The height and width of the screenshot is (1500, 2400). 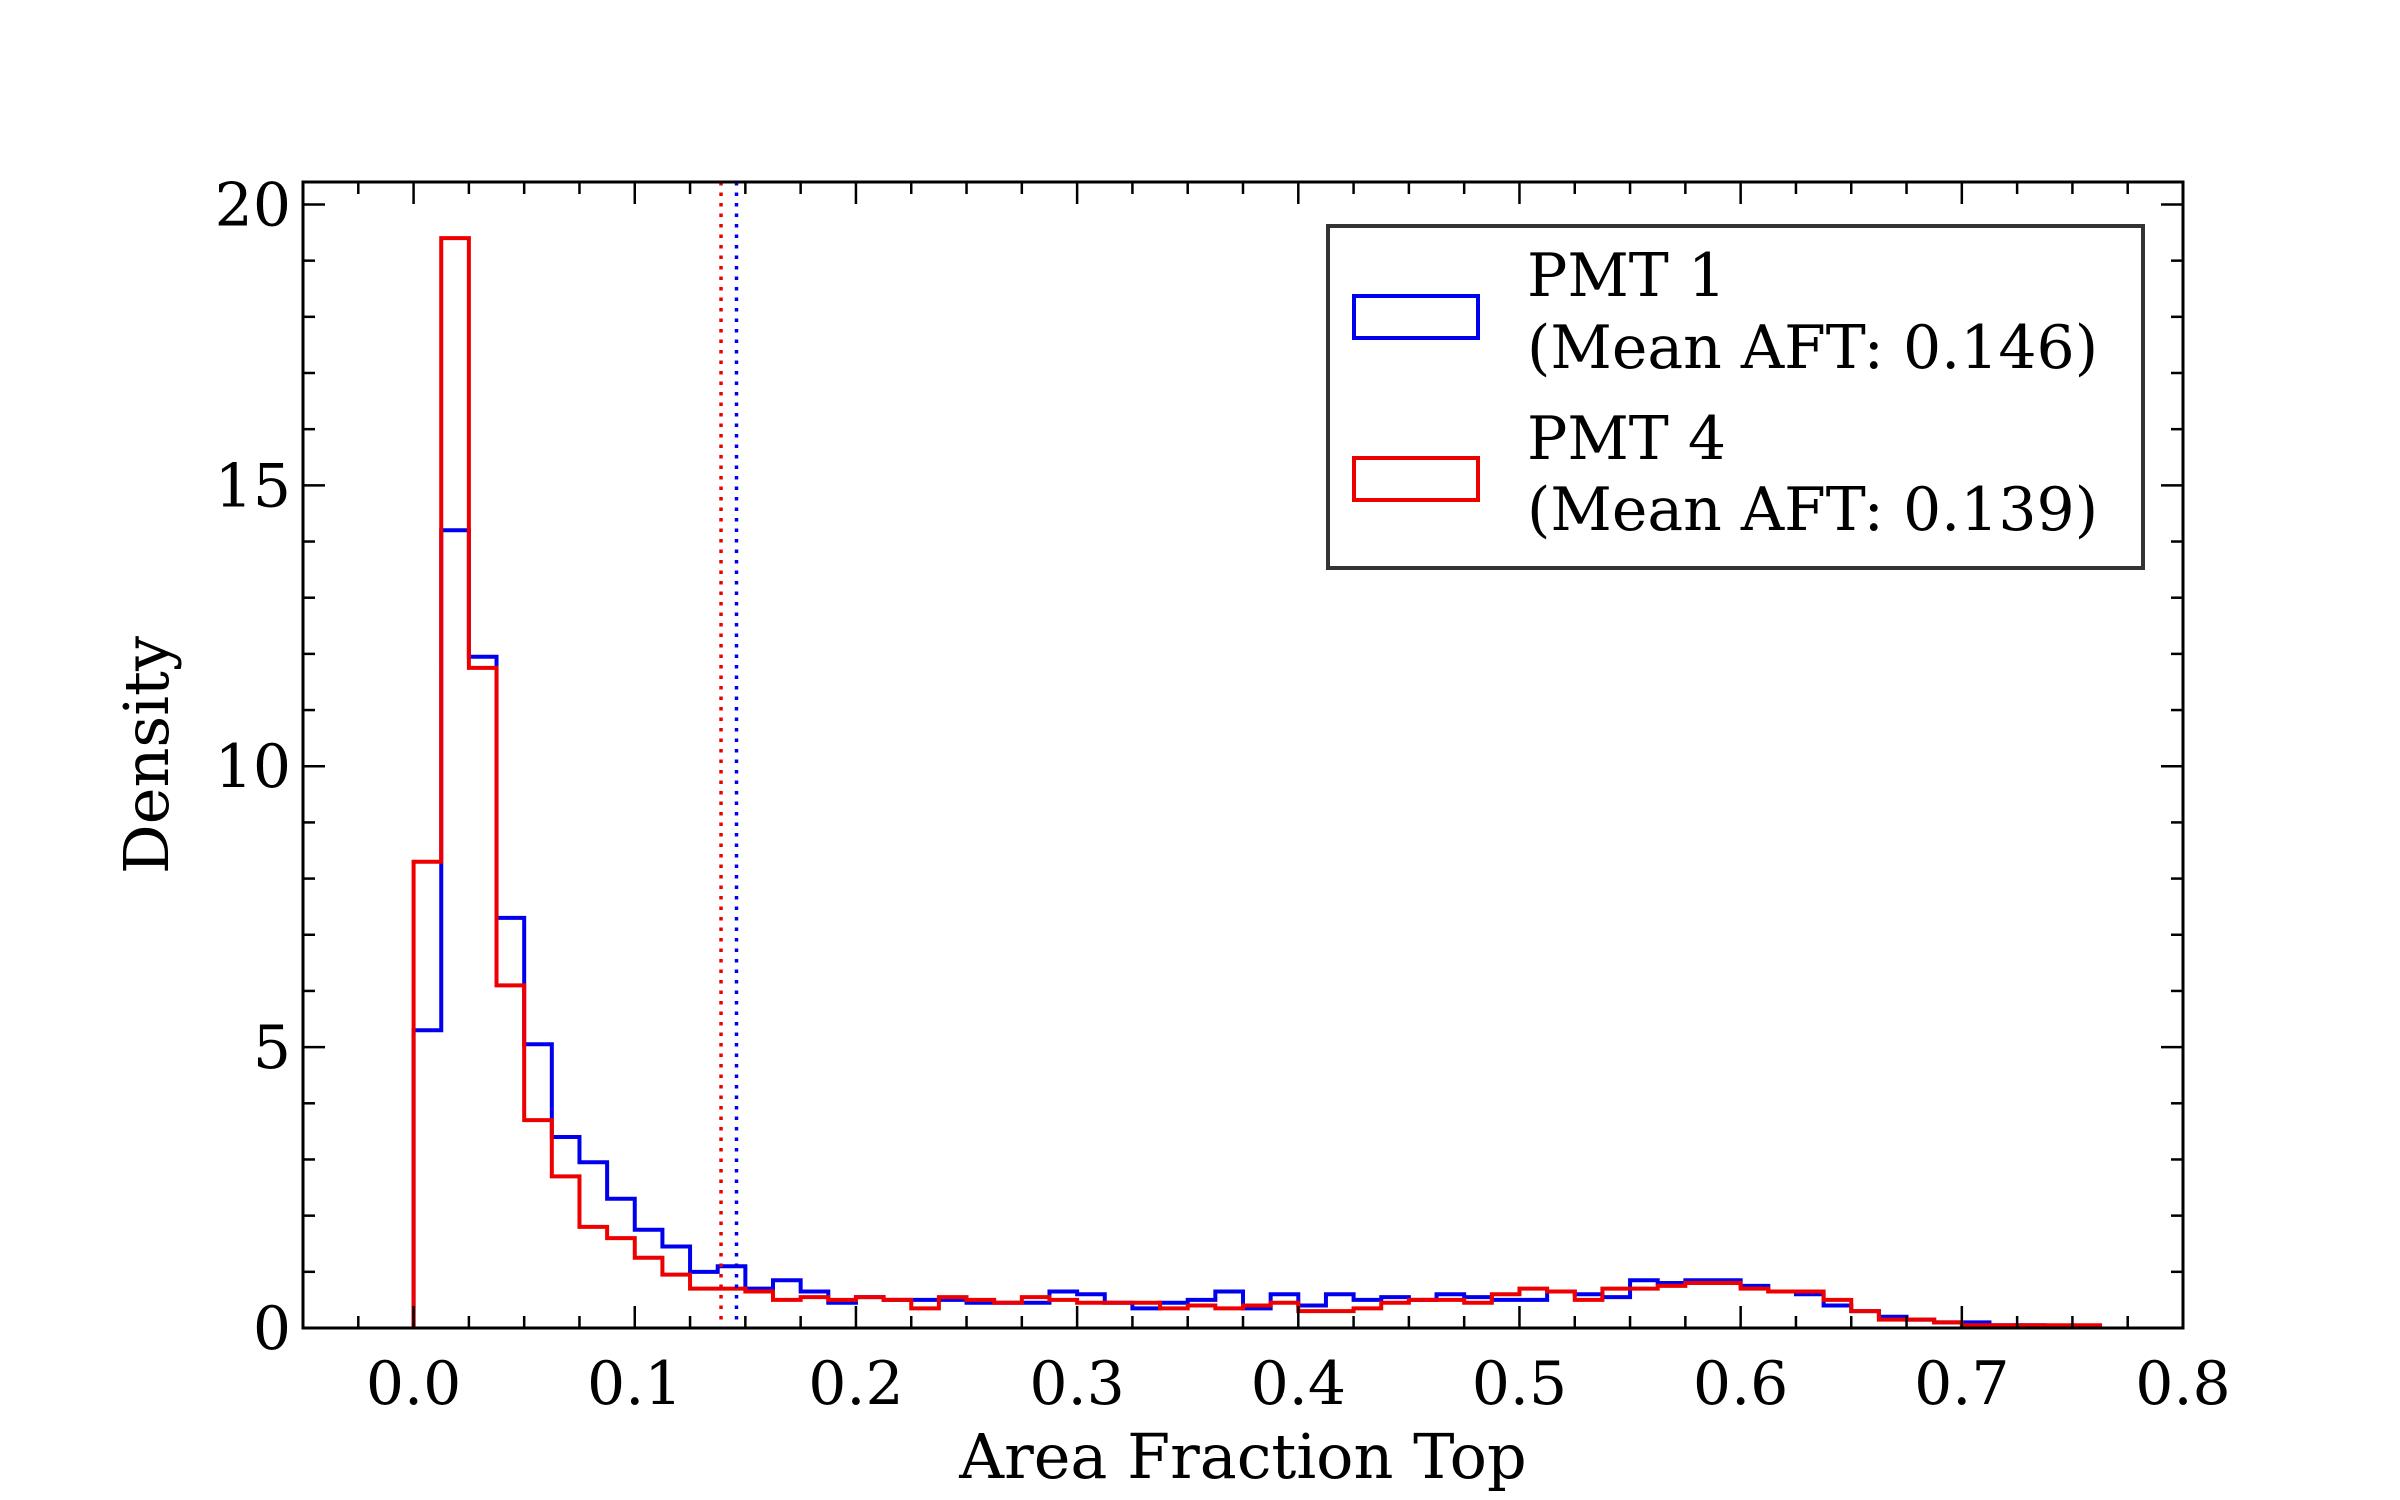 What do you see at coordinates (855, 1384) in the screenshot?
I see `x-tick-label: 0.2` at bounding box center [855, 1384].